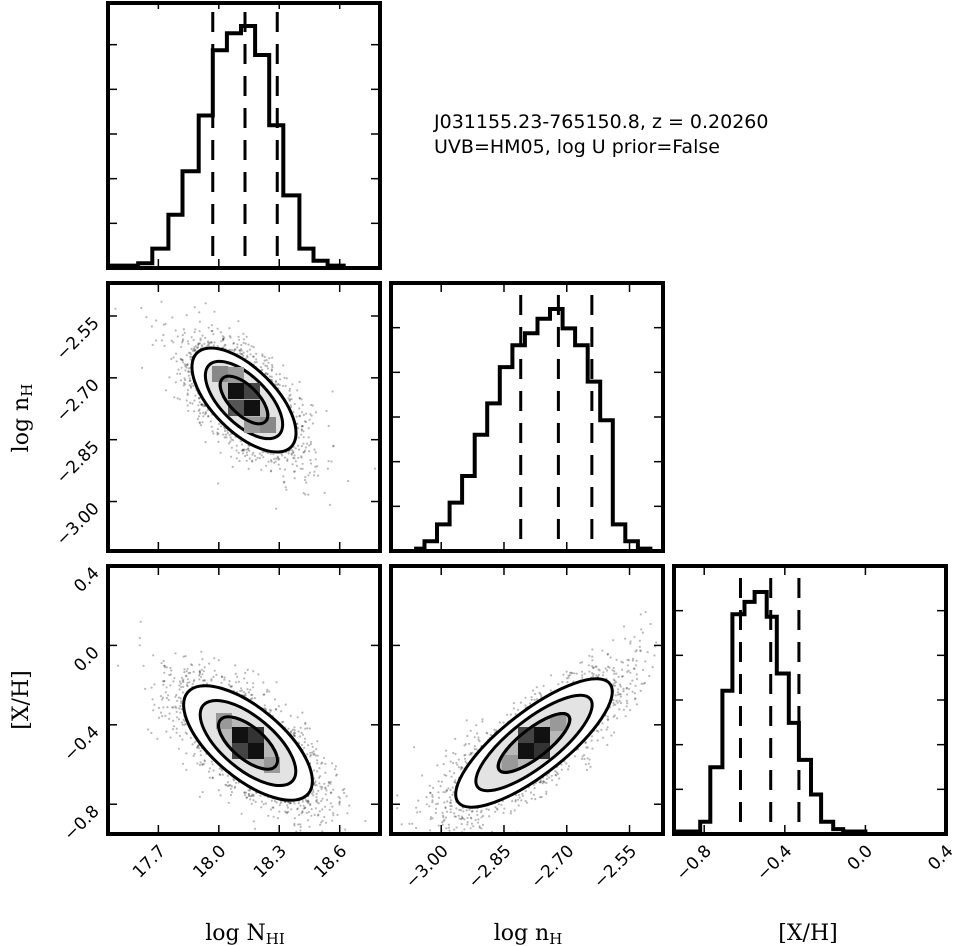 The width and height of the screenshot is (957, 946). What do you see at coordinates (22, 418) in the screenshot?
I see `y-axis-label-lognH: log nH` at bounding box center [22, 418].